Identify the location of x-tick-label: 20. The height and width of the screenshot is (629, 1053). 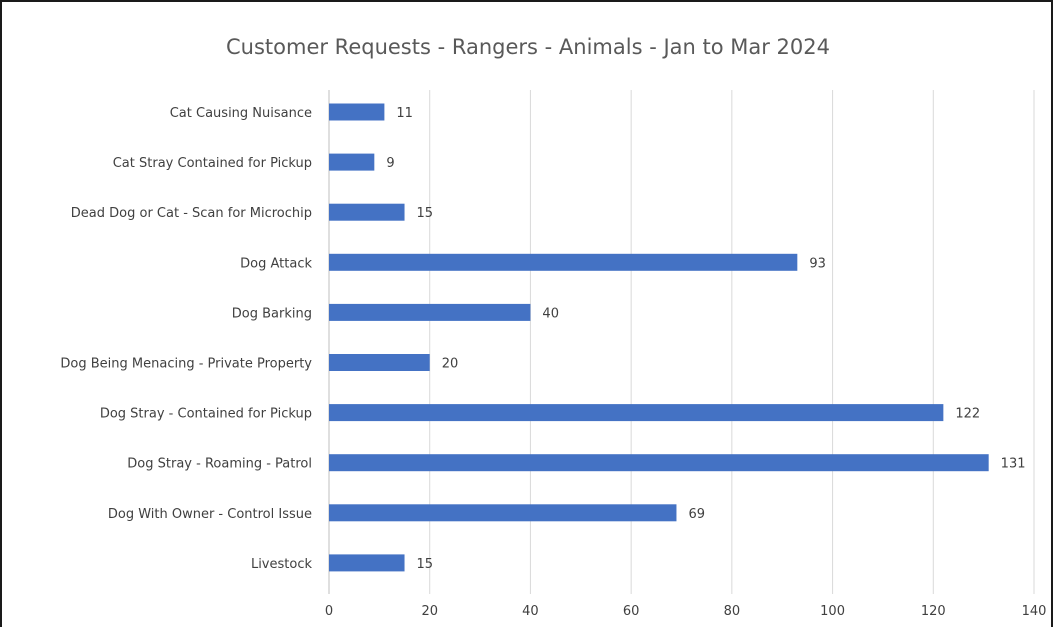
(429, 611).